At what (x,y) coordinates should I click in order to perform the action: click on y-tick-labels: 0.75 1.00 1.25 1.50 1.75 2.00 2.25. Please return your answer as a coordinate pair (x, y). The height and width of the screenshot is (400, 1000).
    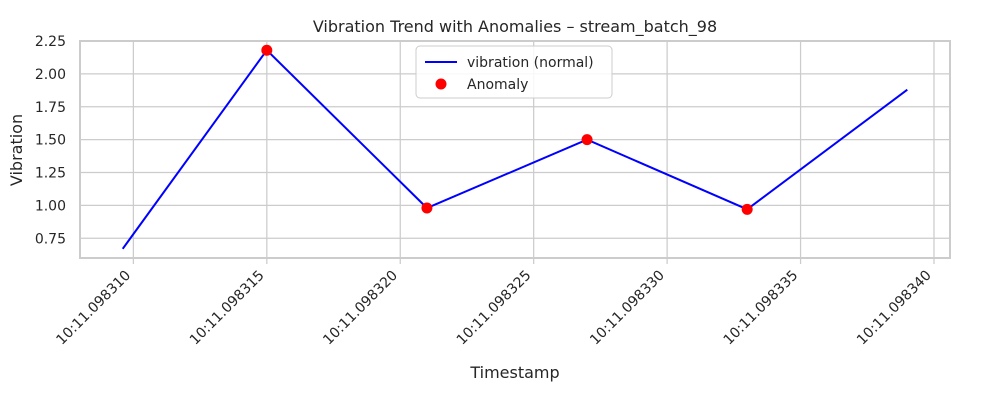
    Looking at the image, I should click on (50, 140).